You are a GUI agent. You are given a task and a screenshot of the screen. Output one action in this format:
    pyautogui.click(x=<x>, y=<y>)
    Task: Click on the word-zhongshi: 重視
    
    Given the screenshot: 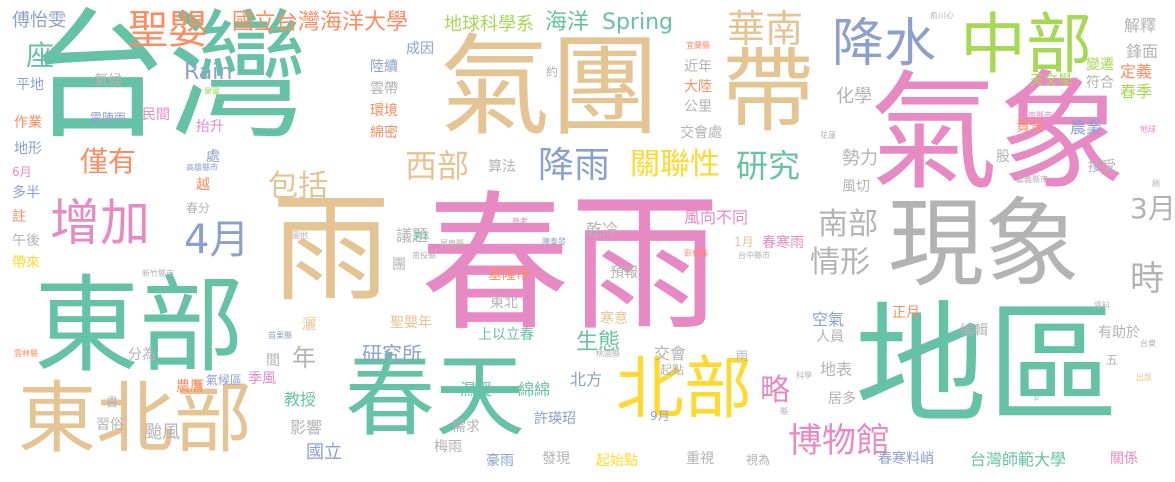 What is the action you would take?
    pyautogui.click(x=700, y=459)
    